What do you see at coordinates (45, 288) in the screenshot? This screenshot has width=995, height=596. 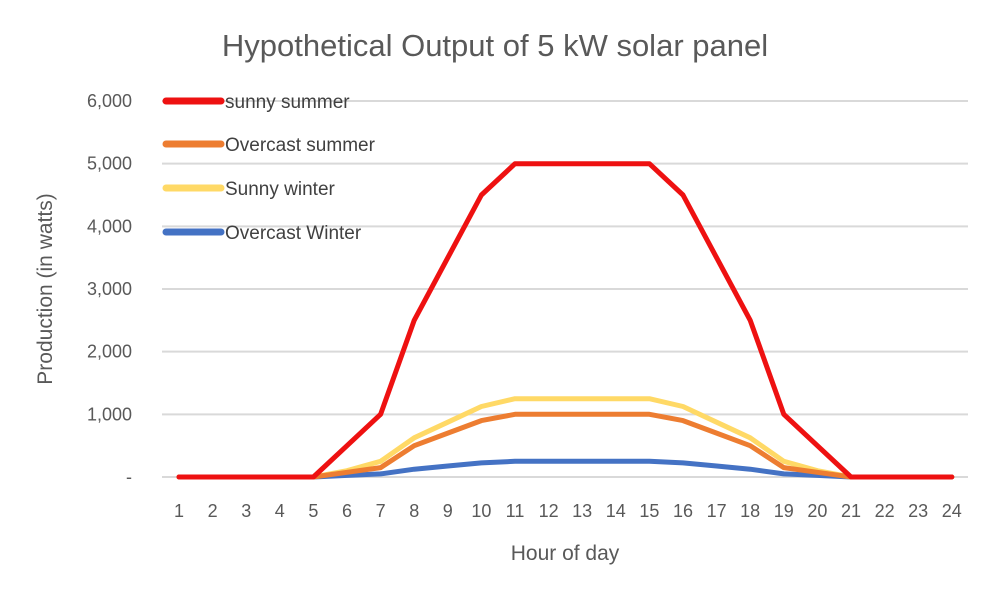 I see `y-axis-label: Production (in watts)` at bounding box center [45, 288].